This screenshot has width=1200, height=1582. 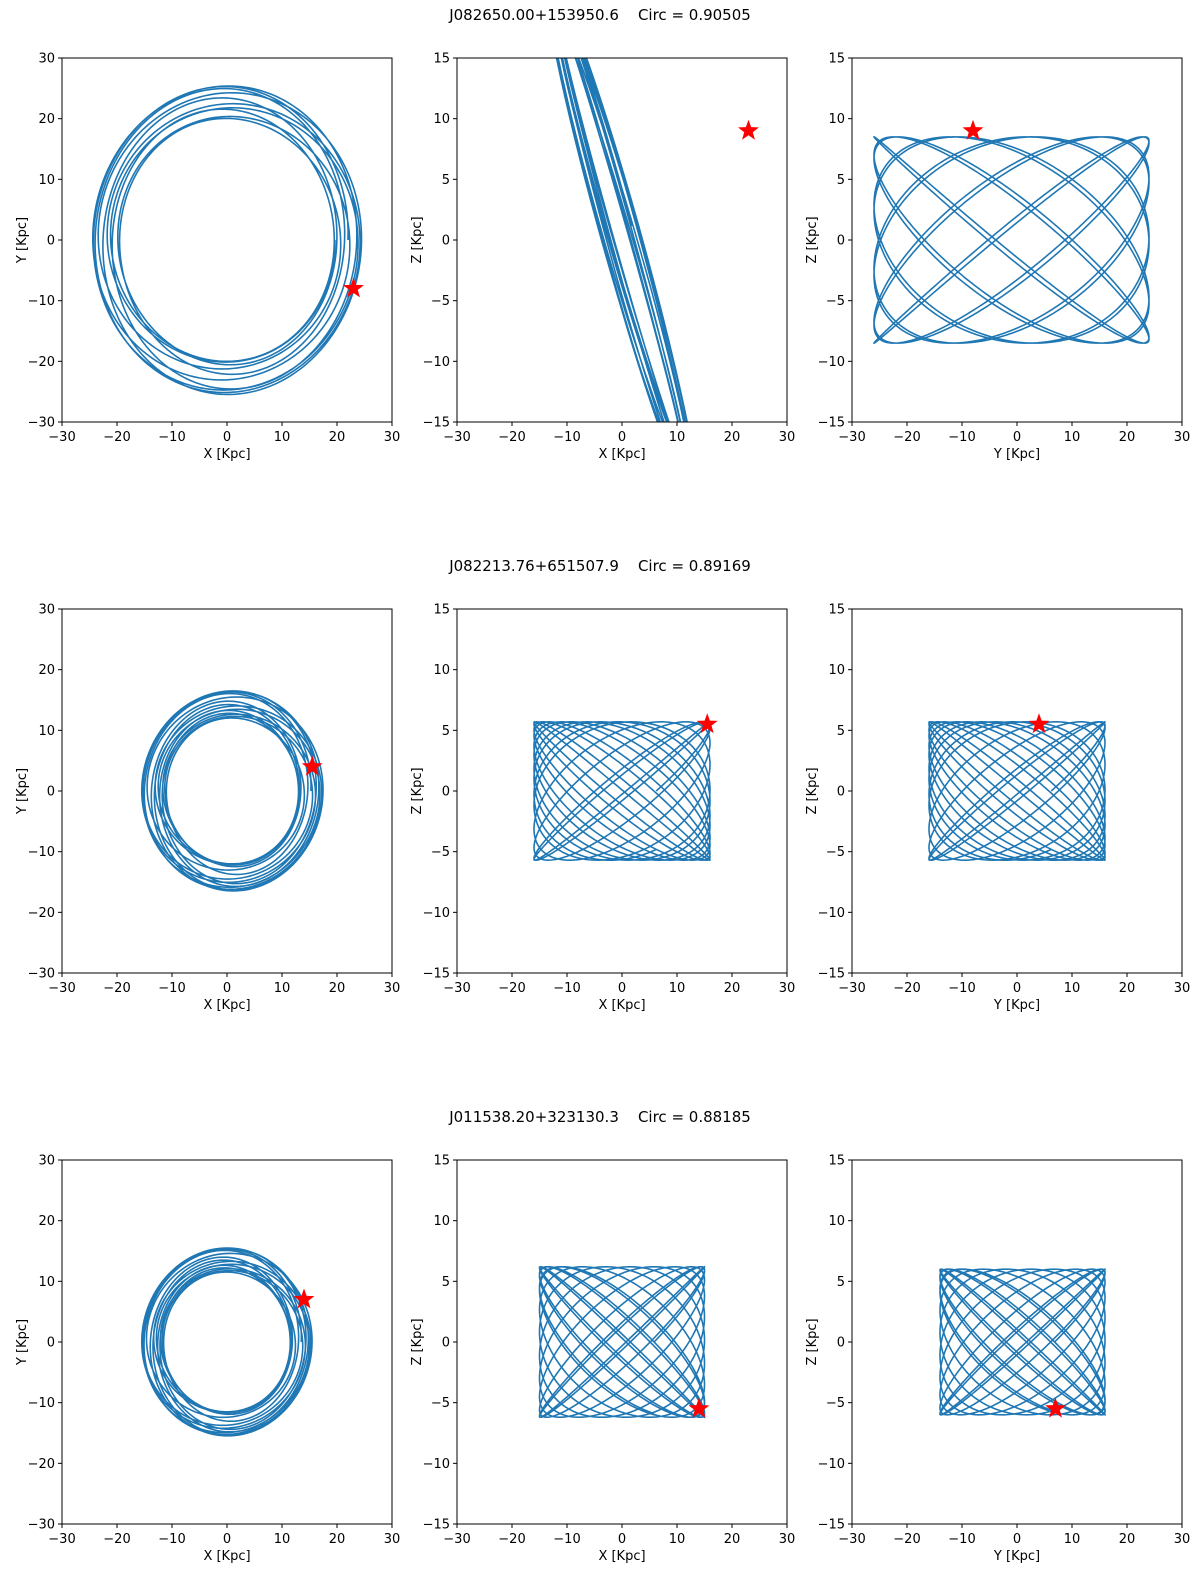 I want to click on x-axis-label: Y [Kpc], so click(x=1016, y=454).